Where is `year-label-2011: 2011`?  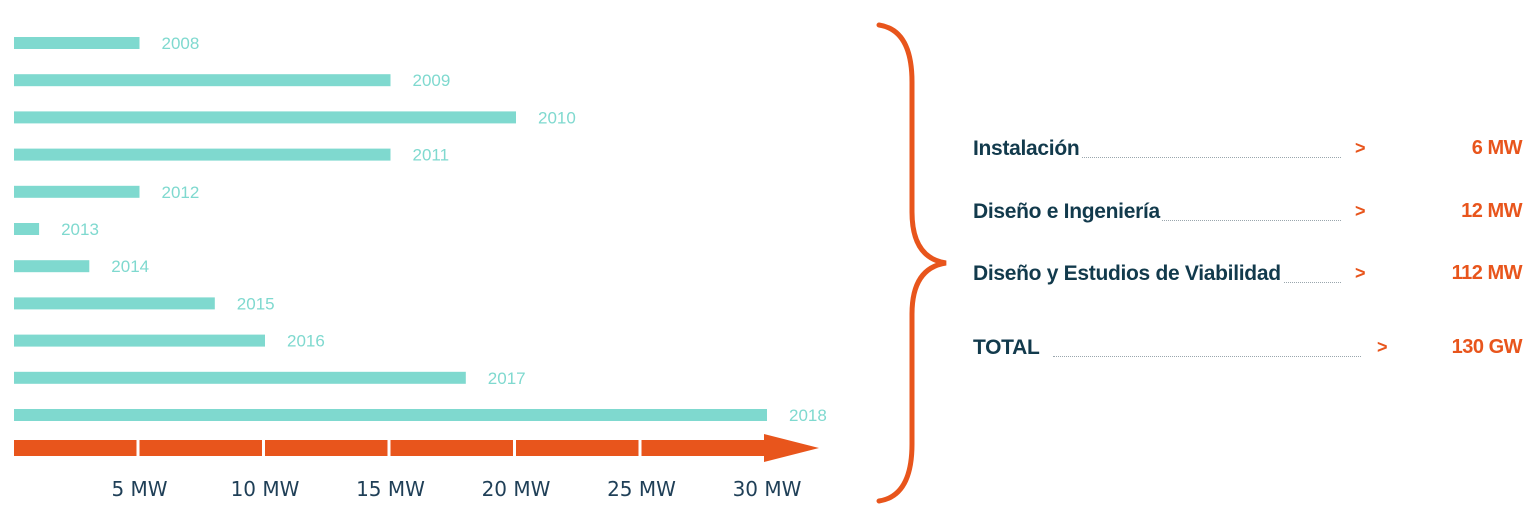 year-label-2011: 2011 is located at coordinates (431, 155).